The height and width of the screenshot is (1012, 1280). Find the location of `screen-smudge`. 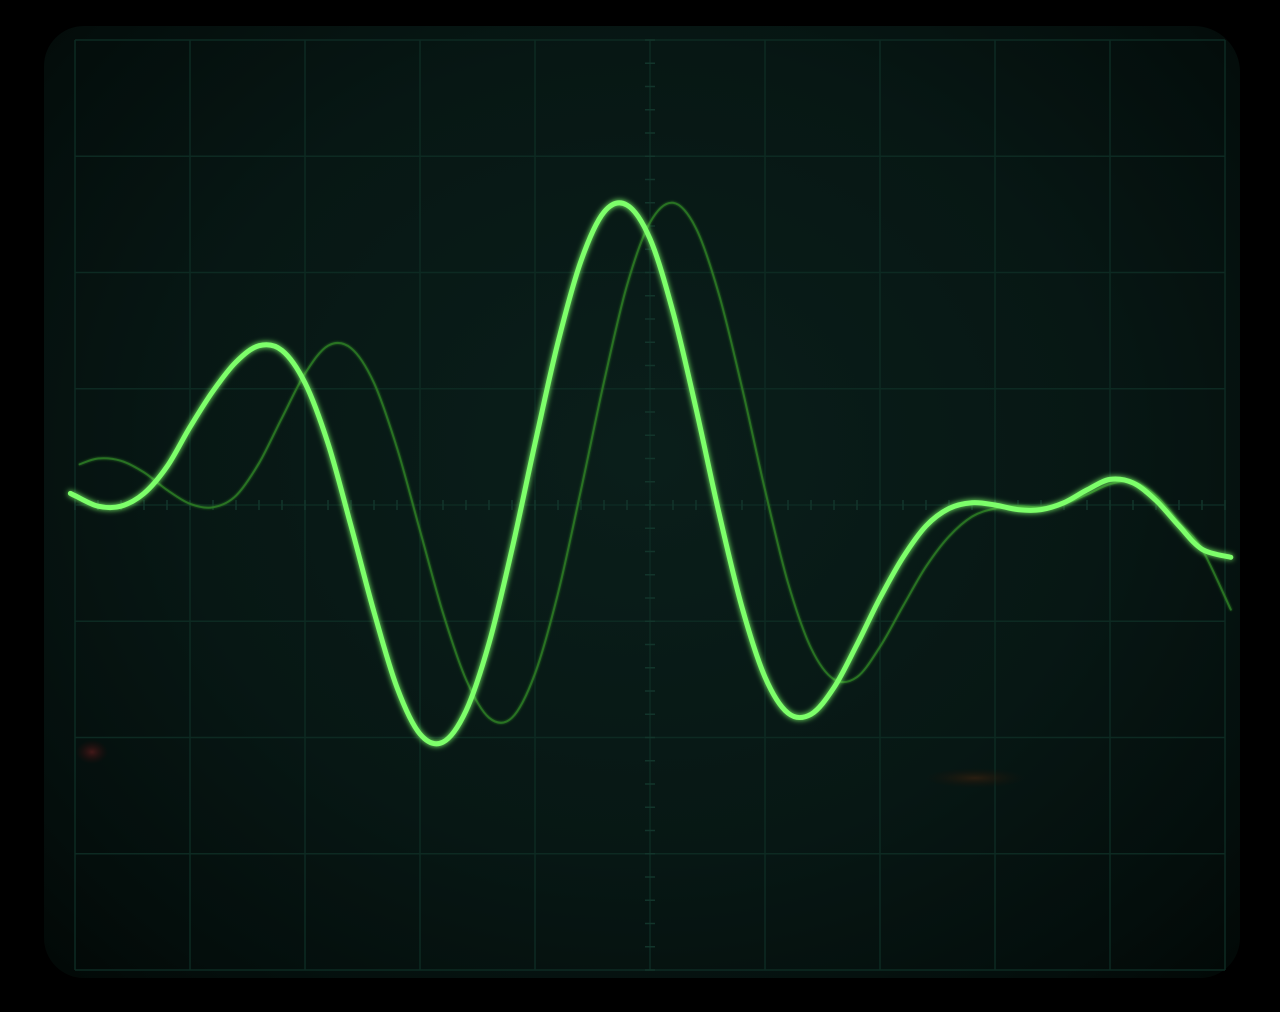

screen-smudge is located at coordinates (975, 778).